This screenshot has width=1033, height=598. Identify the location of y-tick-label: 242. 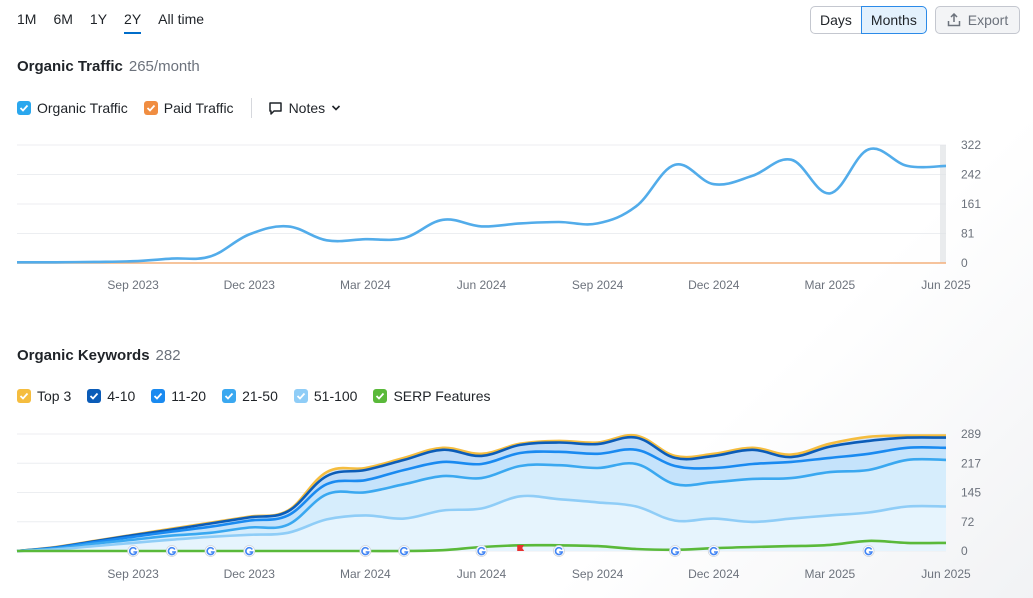
(971, 175).